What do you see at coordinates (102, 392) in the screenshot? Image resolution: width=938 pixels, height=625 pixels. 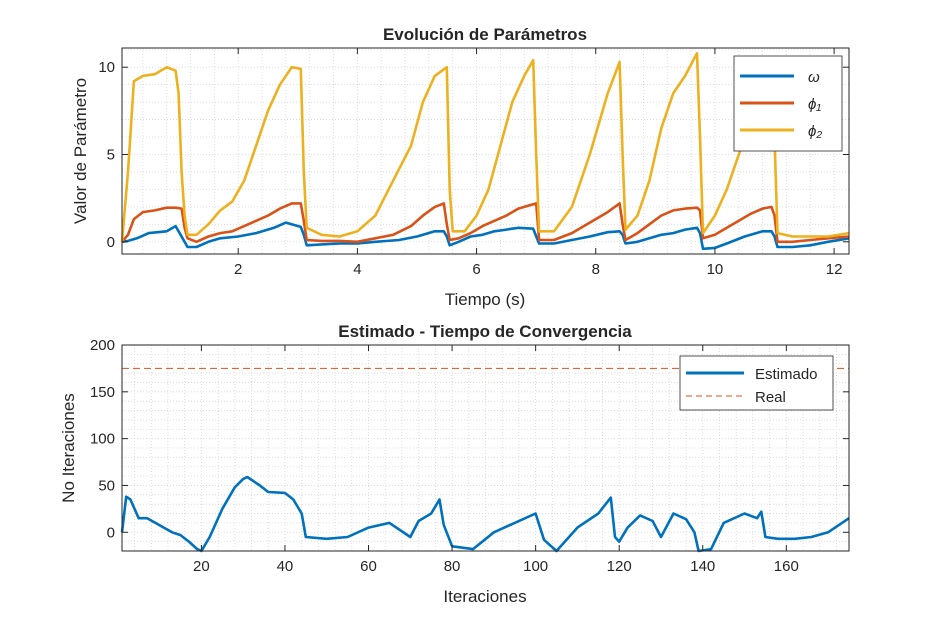 I see `y-tick-label: 150` at bounding box center [102, 392].